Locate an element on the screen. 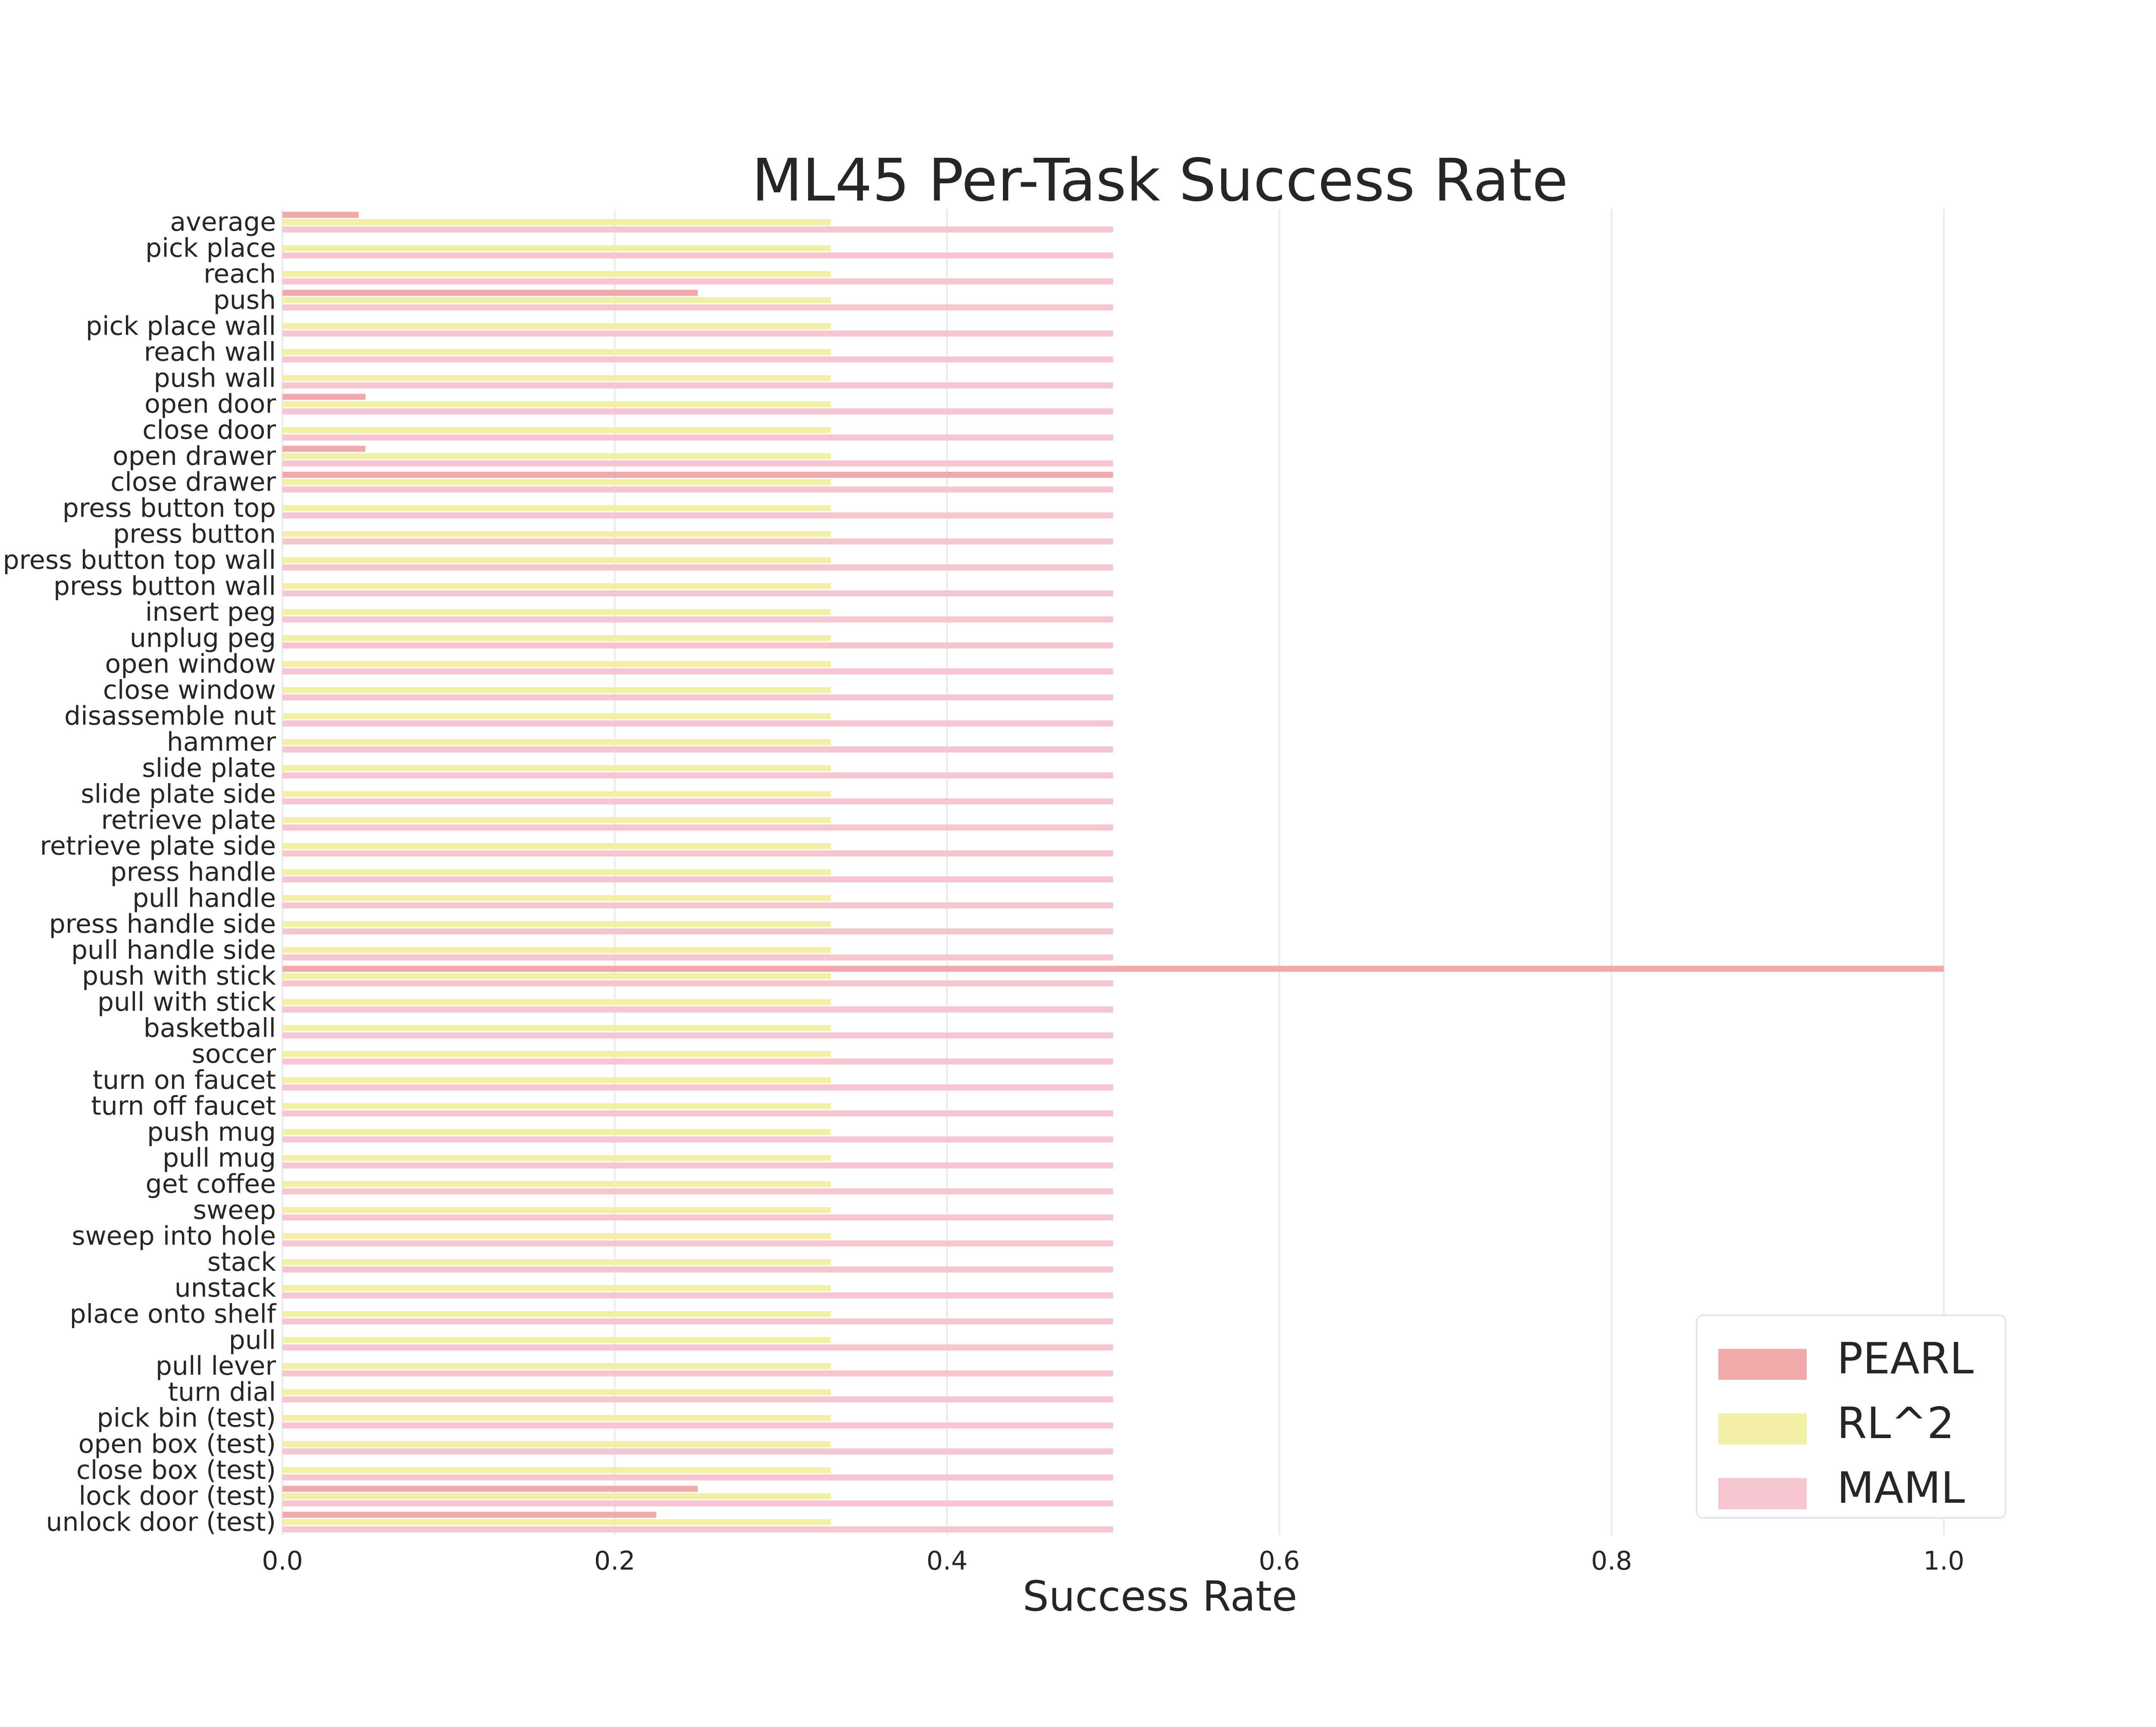 The image size is (2156, 1727). y-tick-label: press button is located at coordinates (194, 534).